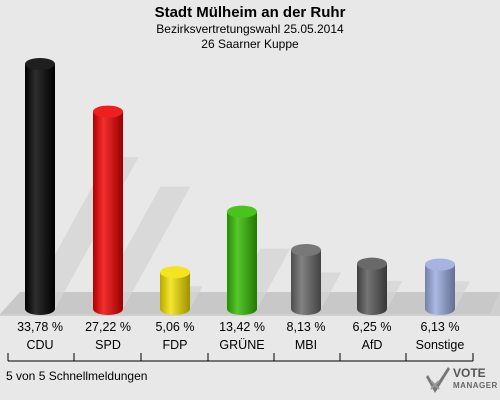 This screenshot has height=400, width=500. What do you see at coordinates (440, 327) in the screenshot?
I see `value-label-sonstige: 6,13 %` at bounding box center [440, 327].